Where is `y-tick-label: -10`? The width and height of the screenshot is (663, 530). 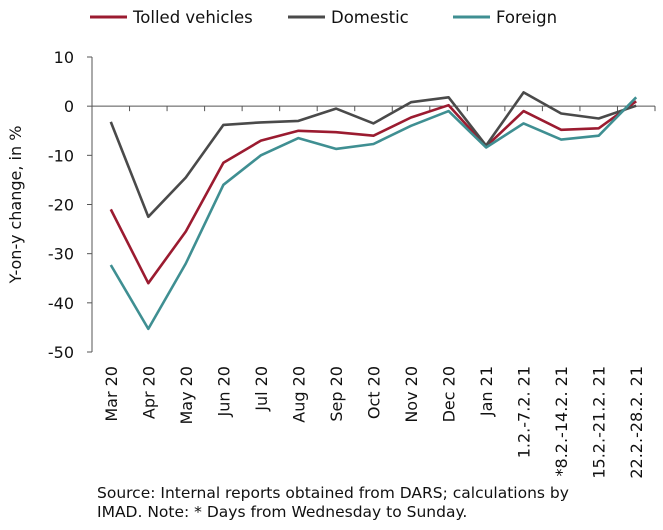
y-tick-label: -10 is located at coordinates (61, 155).